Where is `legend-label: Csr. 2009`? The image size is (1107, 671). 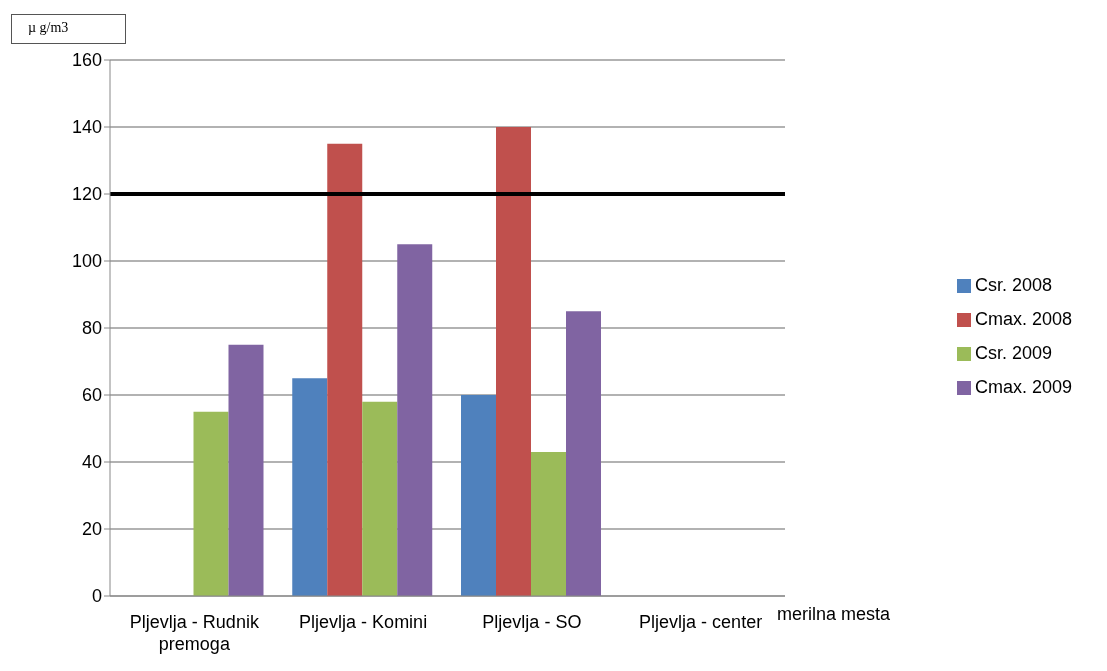
legend-label: Csr. 2009 is located at coordinates (1014, 352).